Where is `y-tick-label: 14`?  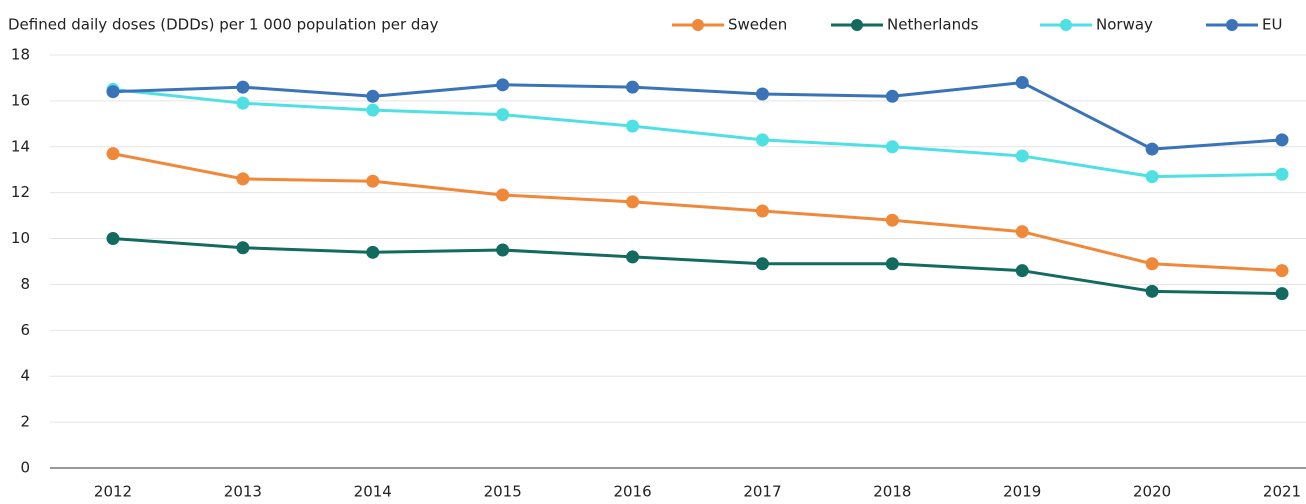 y-tick-label: 14 is located at coordinates (20, 146).